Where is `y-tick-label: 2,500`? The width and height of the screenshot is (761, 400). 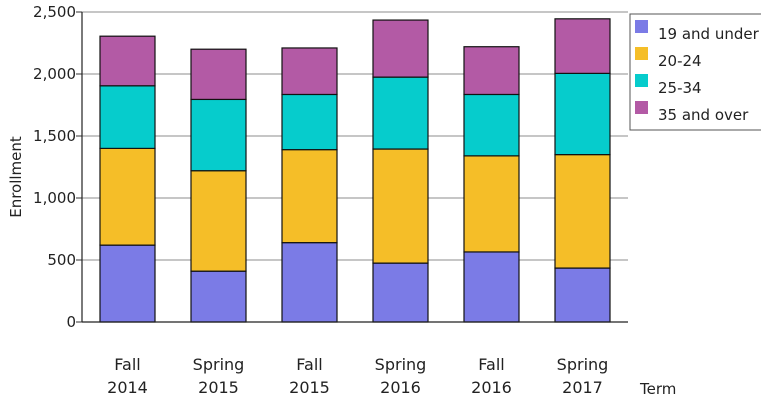 y-tick-label: 2,500 is located at coordinates (54, 12).